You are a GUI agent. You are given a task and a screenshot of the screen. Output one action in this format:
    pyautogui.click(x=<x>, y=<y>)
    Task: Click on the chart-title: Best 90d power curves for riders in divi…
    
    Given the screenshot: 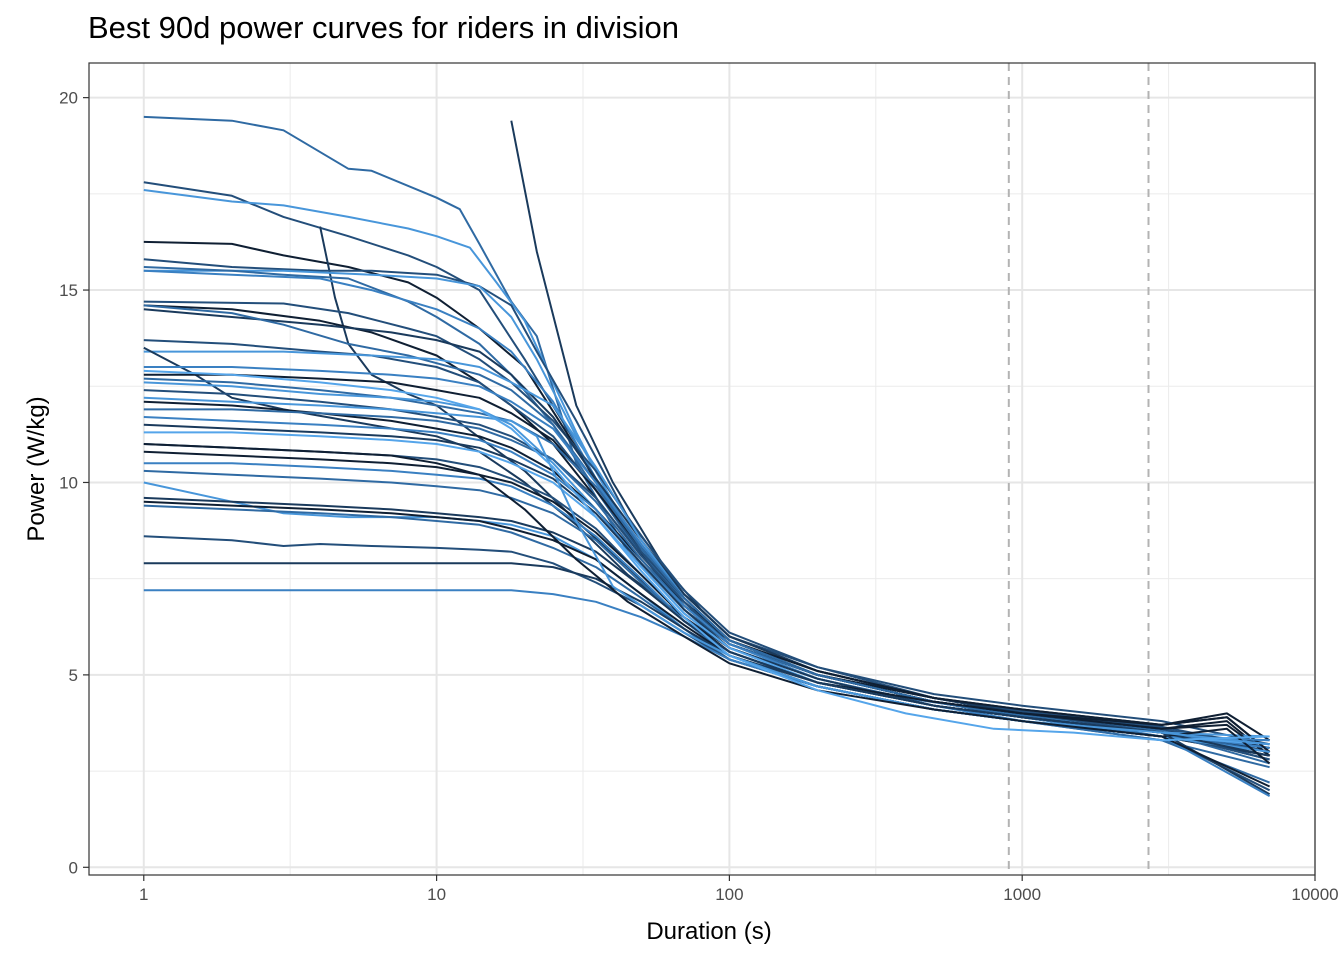 What is the action you would take?
    pyautogui.click(x=383, y=27)
    